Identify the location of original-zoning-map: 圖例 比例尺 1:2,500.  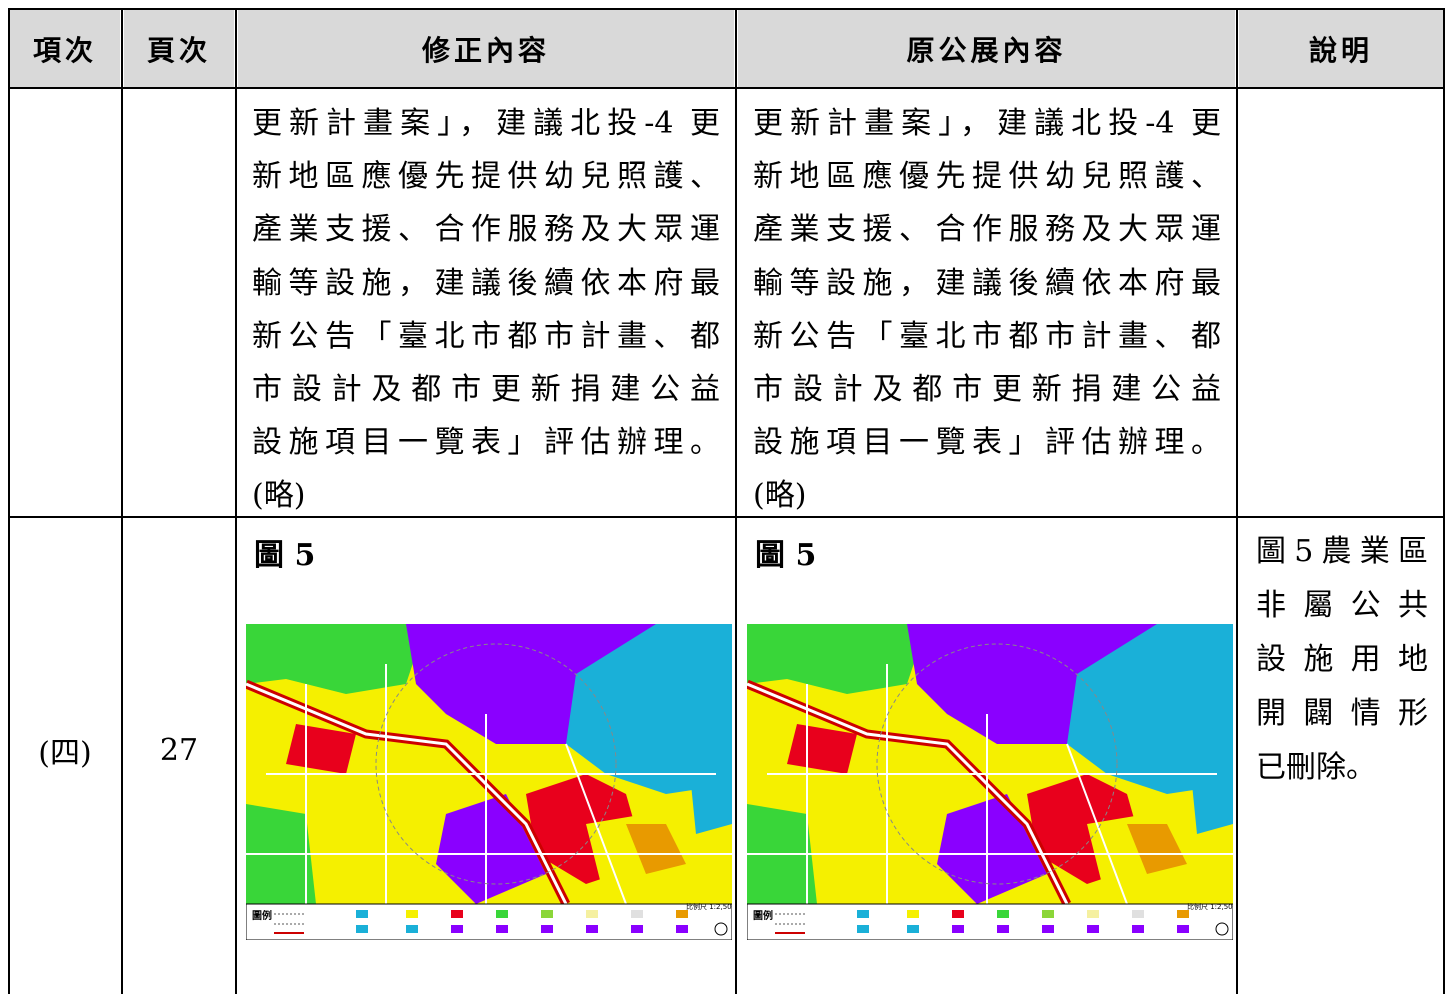
(990, 782).